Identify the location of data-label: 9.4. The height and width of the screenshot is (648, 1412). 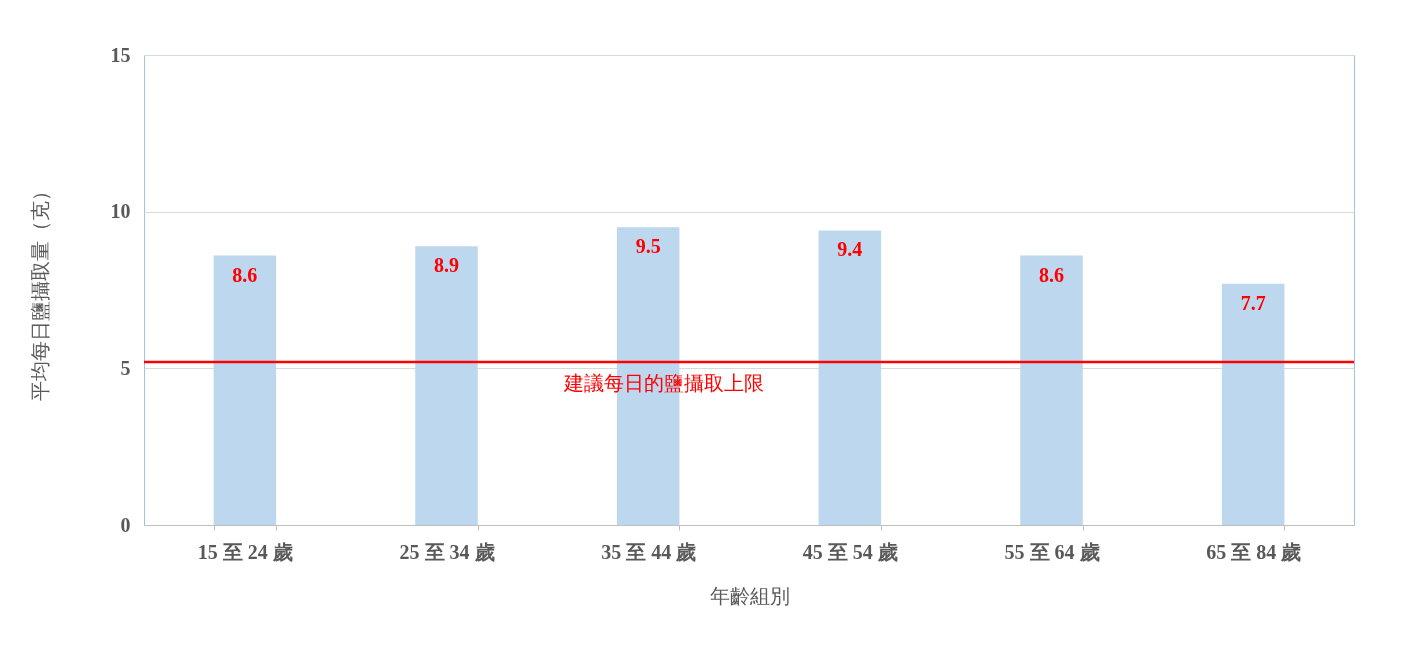
(850, 249).